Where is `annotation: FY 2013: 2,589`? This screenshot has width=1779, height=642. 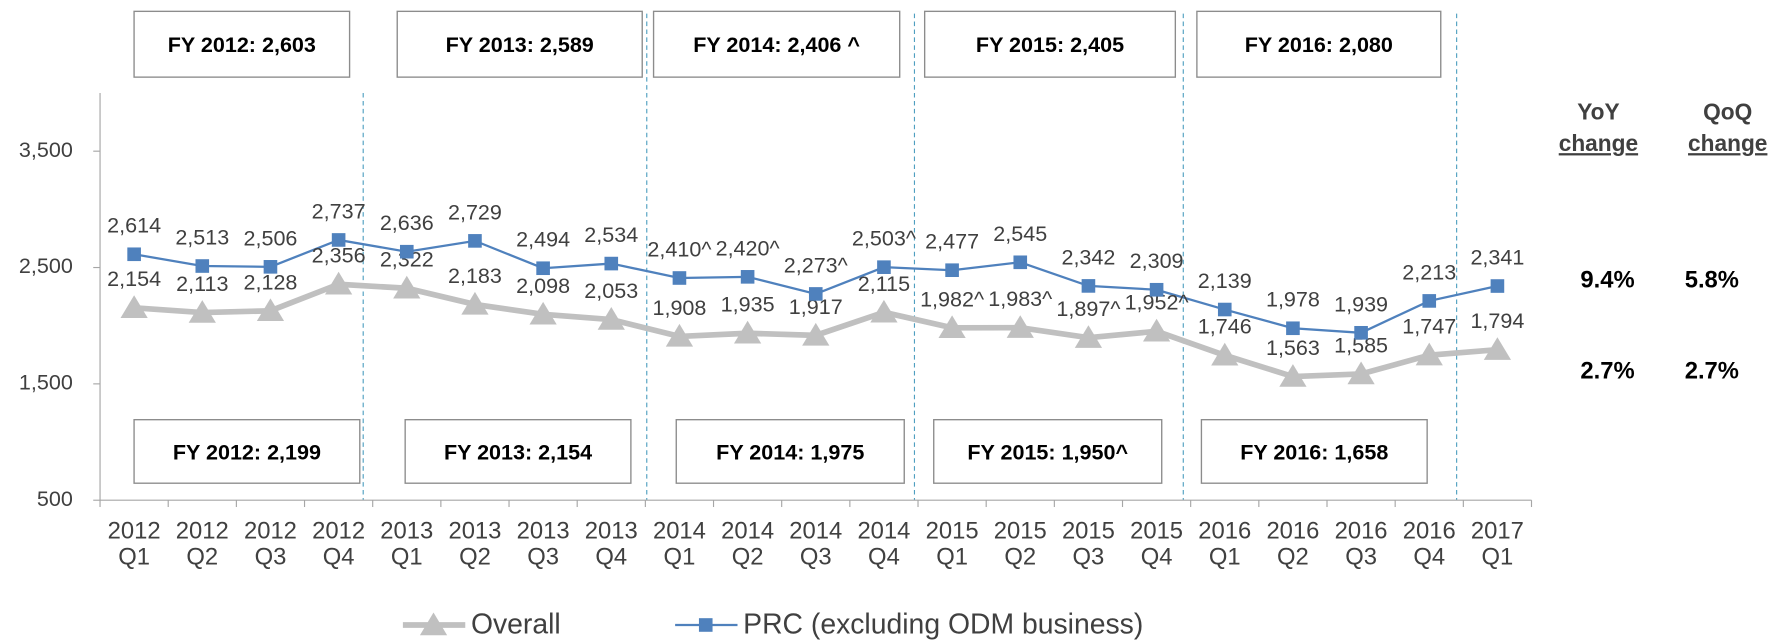
annotation: FY 2013: 2,589 is located at coordinates (520, 44).